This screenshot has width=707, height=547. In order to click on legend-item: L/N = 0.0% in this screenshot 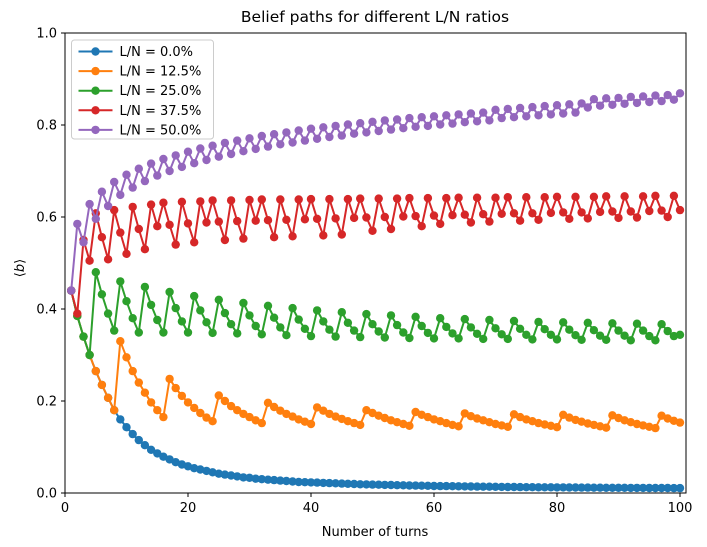, I will do `click(136, 52)`.